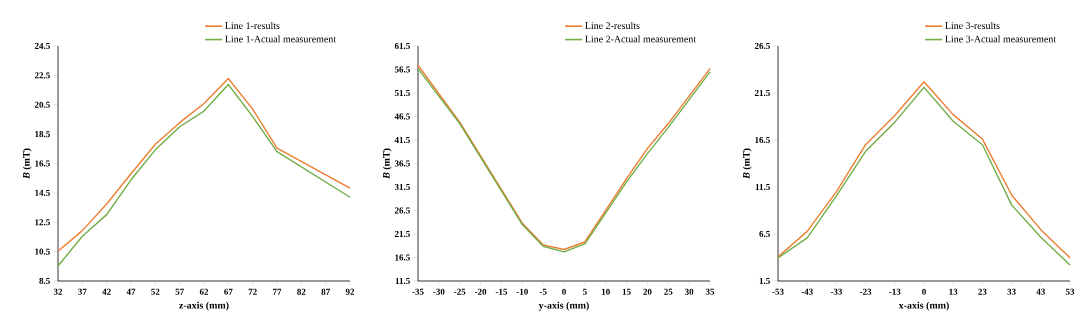 The height and width of the screenshot is (331, 1080). What do you see at coordinates (42, 75) in the screenshot?
I see `y-tick-label: 22.5` at bounding box center [42, 75].